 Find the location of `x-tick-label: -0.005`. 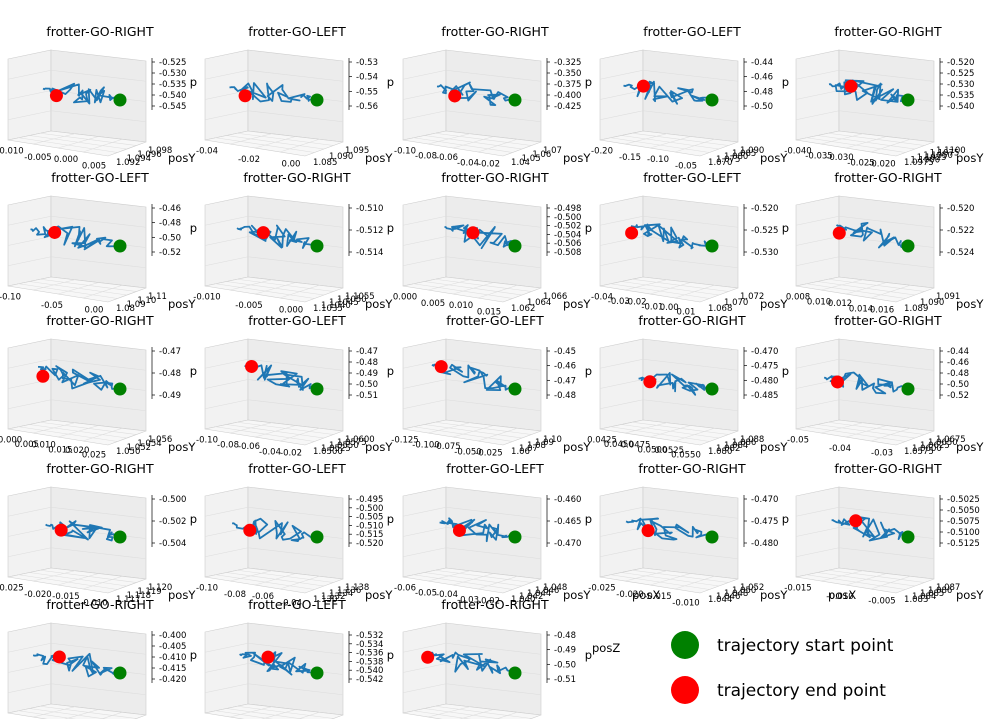

x-tick-label: -0.005 is located at coordinates (881, 602).